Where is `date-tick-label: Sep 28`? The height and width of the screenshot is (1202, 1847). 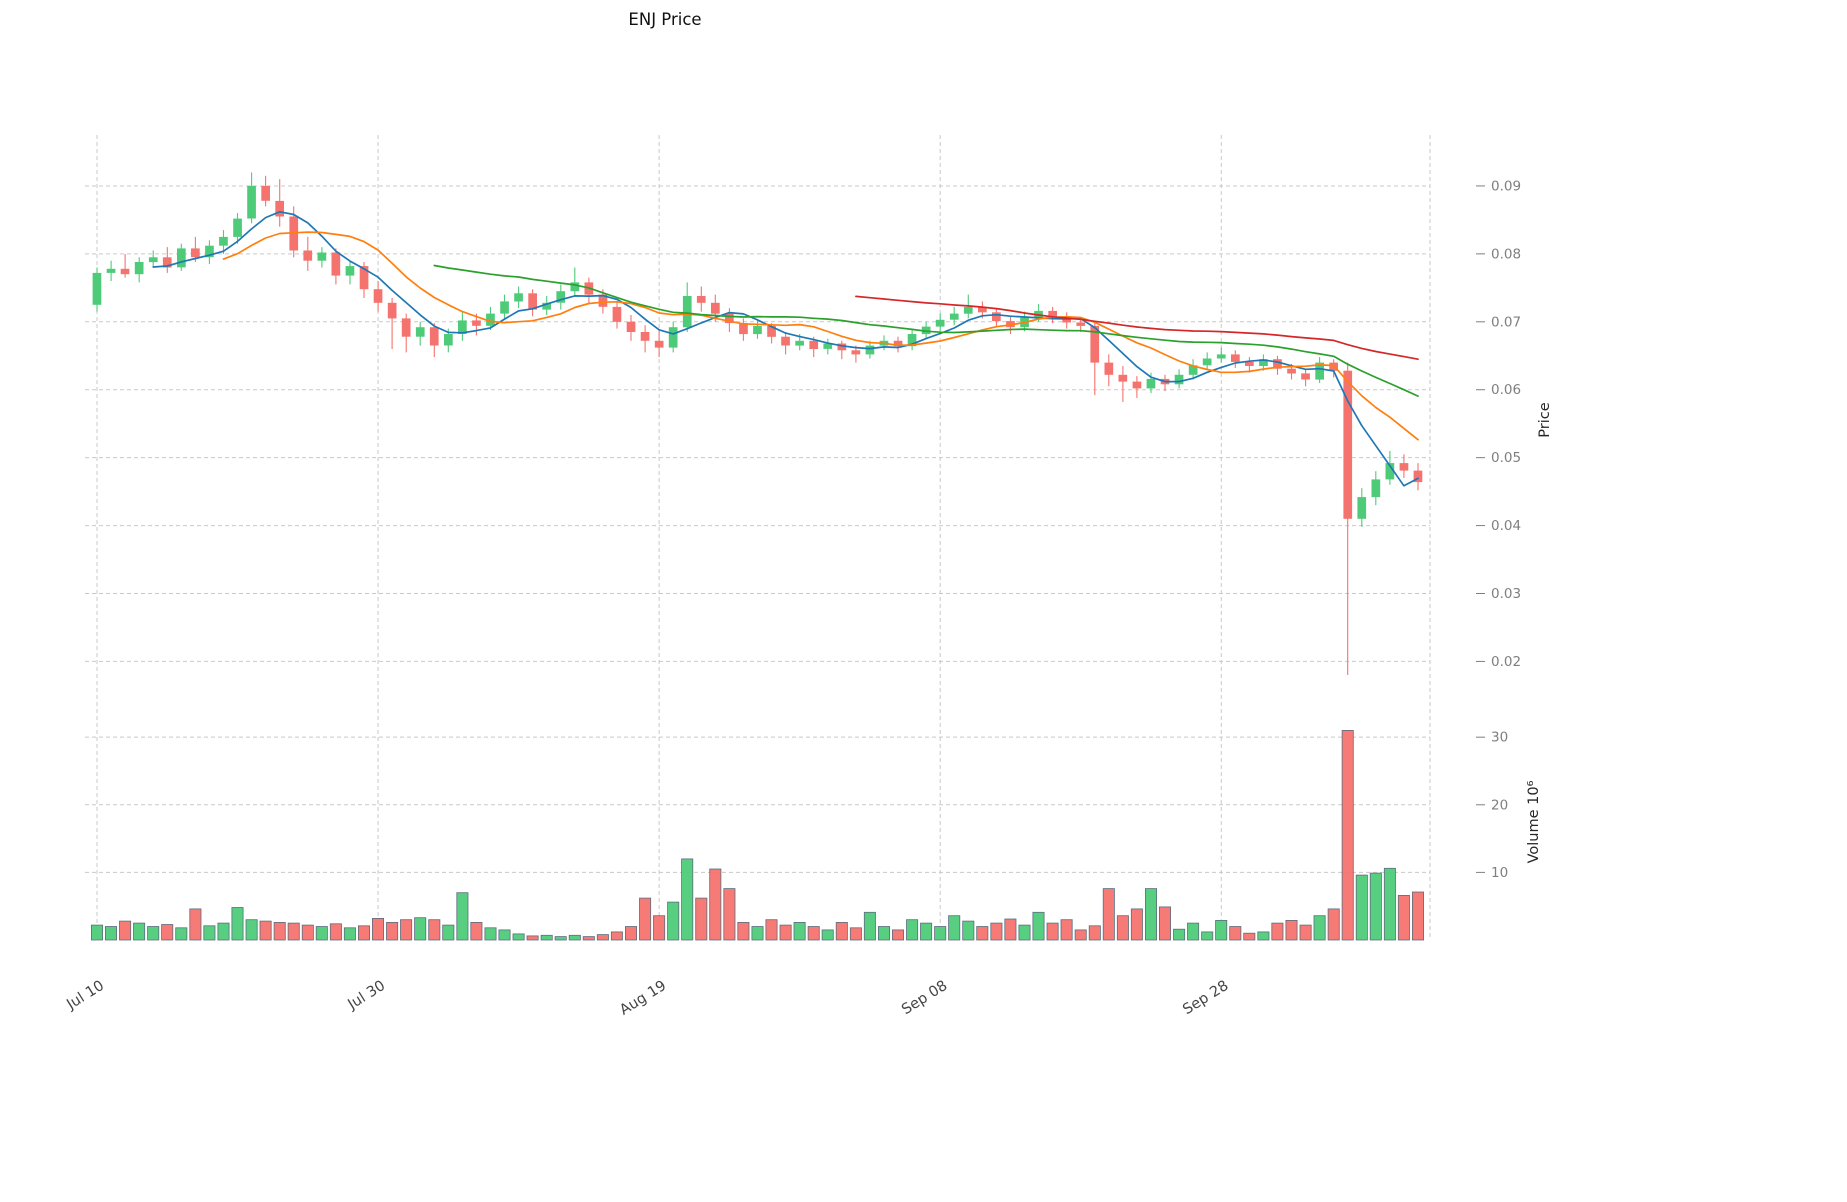
date-tick-label: Sep 28 is located at coordinates (1205, 998).